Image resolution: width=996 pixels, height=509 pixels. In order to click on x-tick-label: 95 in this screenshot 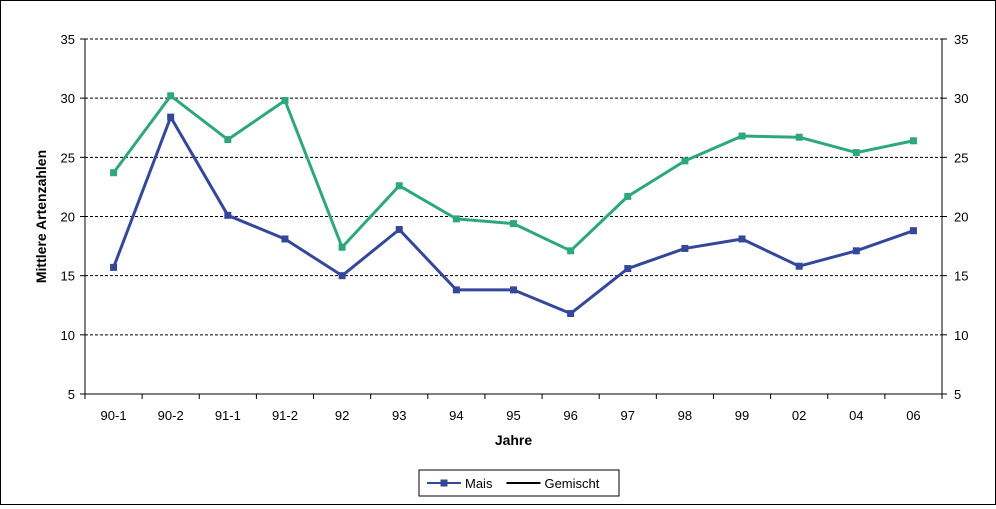, I will do `click(513, 415)`.